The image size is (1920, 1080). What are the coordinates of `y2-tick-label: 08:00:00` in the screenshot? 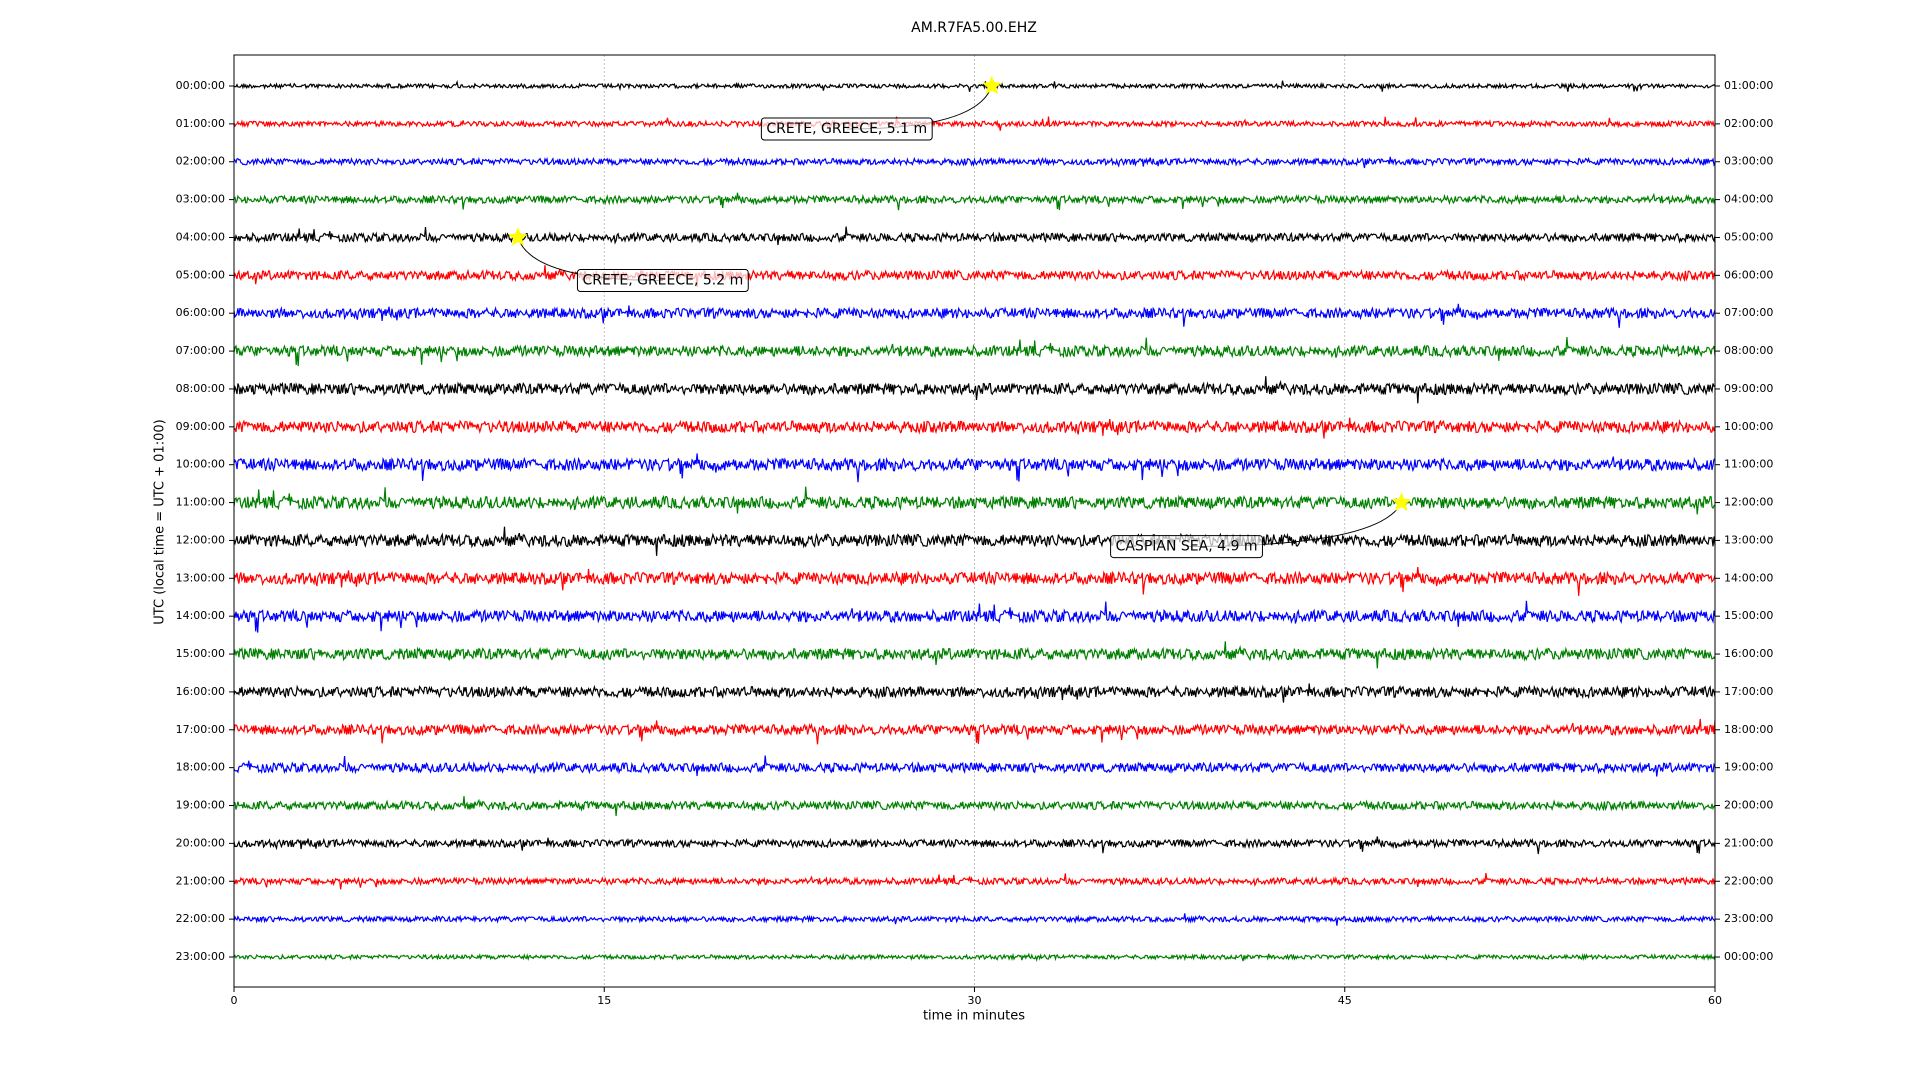 It's located at (1748, 350).